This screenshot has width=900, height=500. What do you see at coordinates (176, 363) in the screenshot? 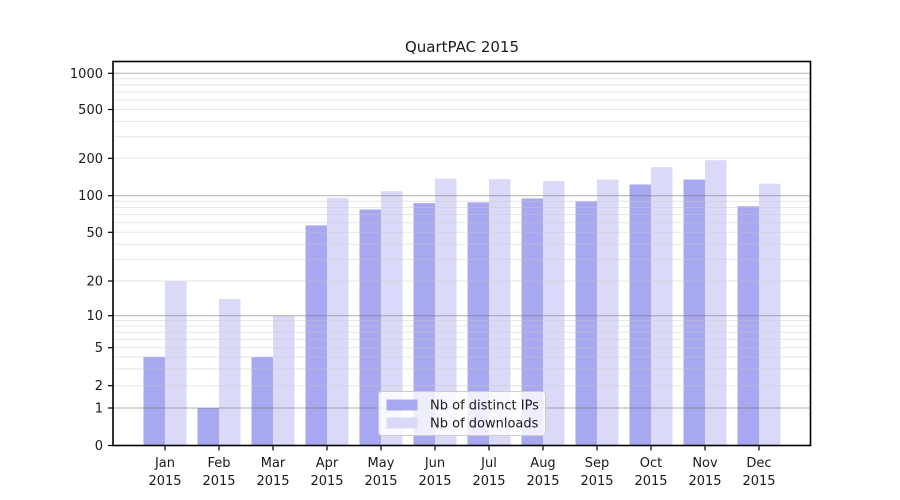
I see `bar-downloads-jan` at bounding box center [176, 363].